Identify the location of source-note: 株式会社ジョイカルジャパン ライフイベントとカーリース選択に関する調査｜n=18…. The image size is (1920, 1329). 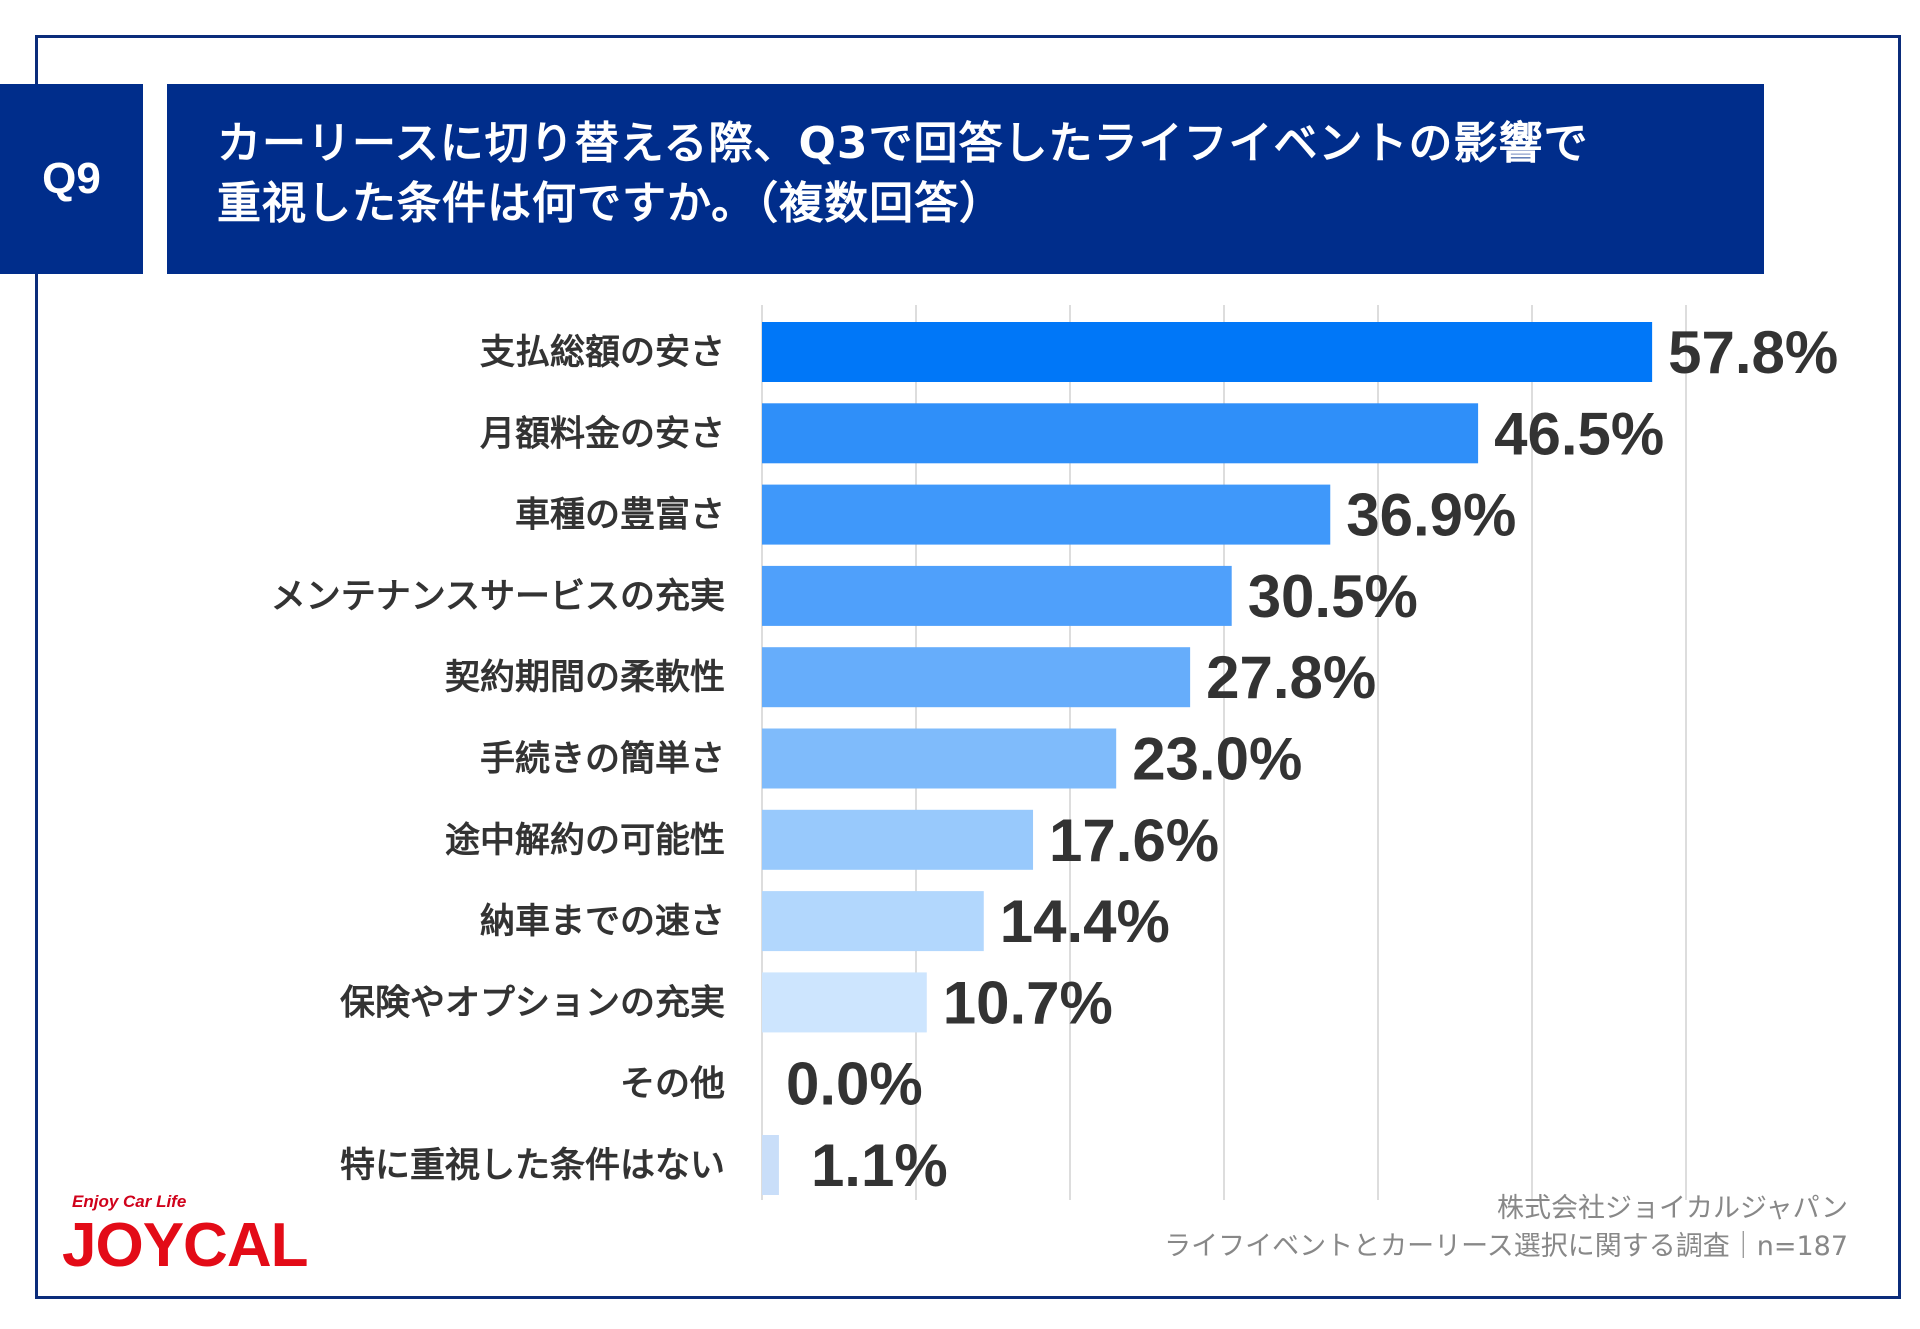
(1506, 1228).